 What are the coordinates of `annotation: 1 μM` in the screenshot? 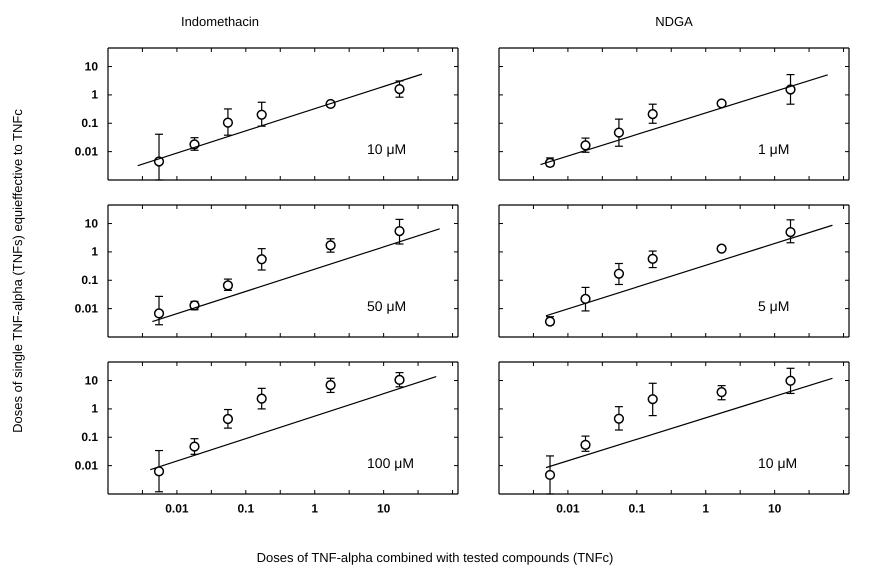 It's located at (774, 149).